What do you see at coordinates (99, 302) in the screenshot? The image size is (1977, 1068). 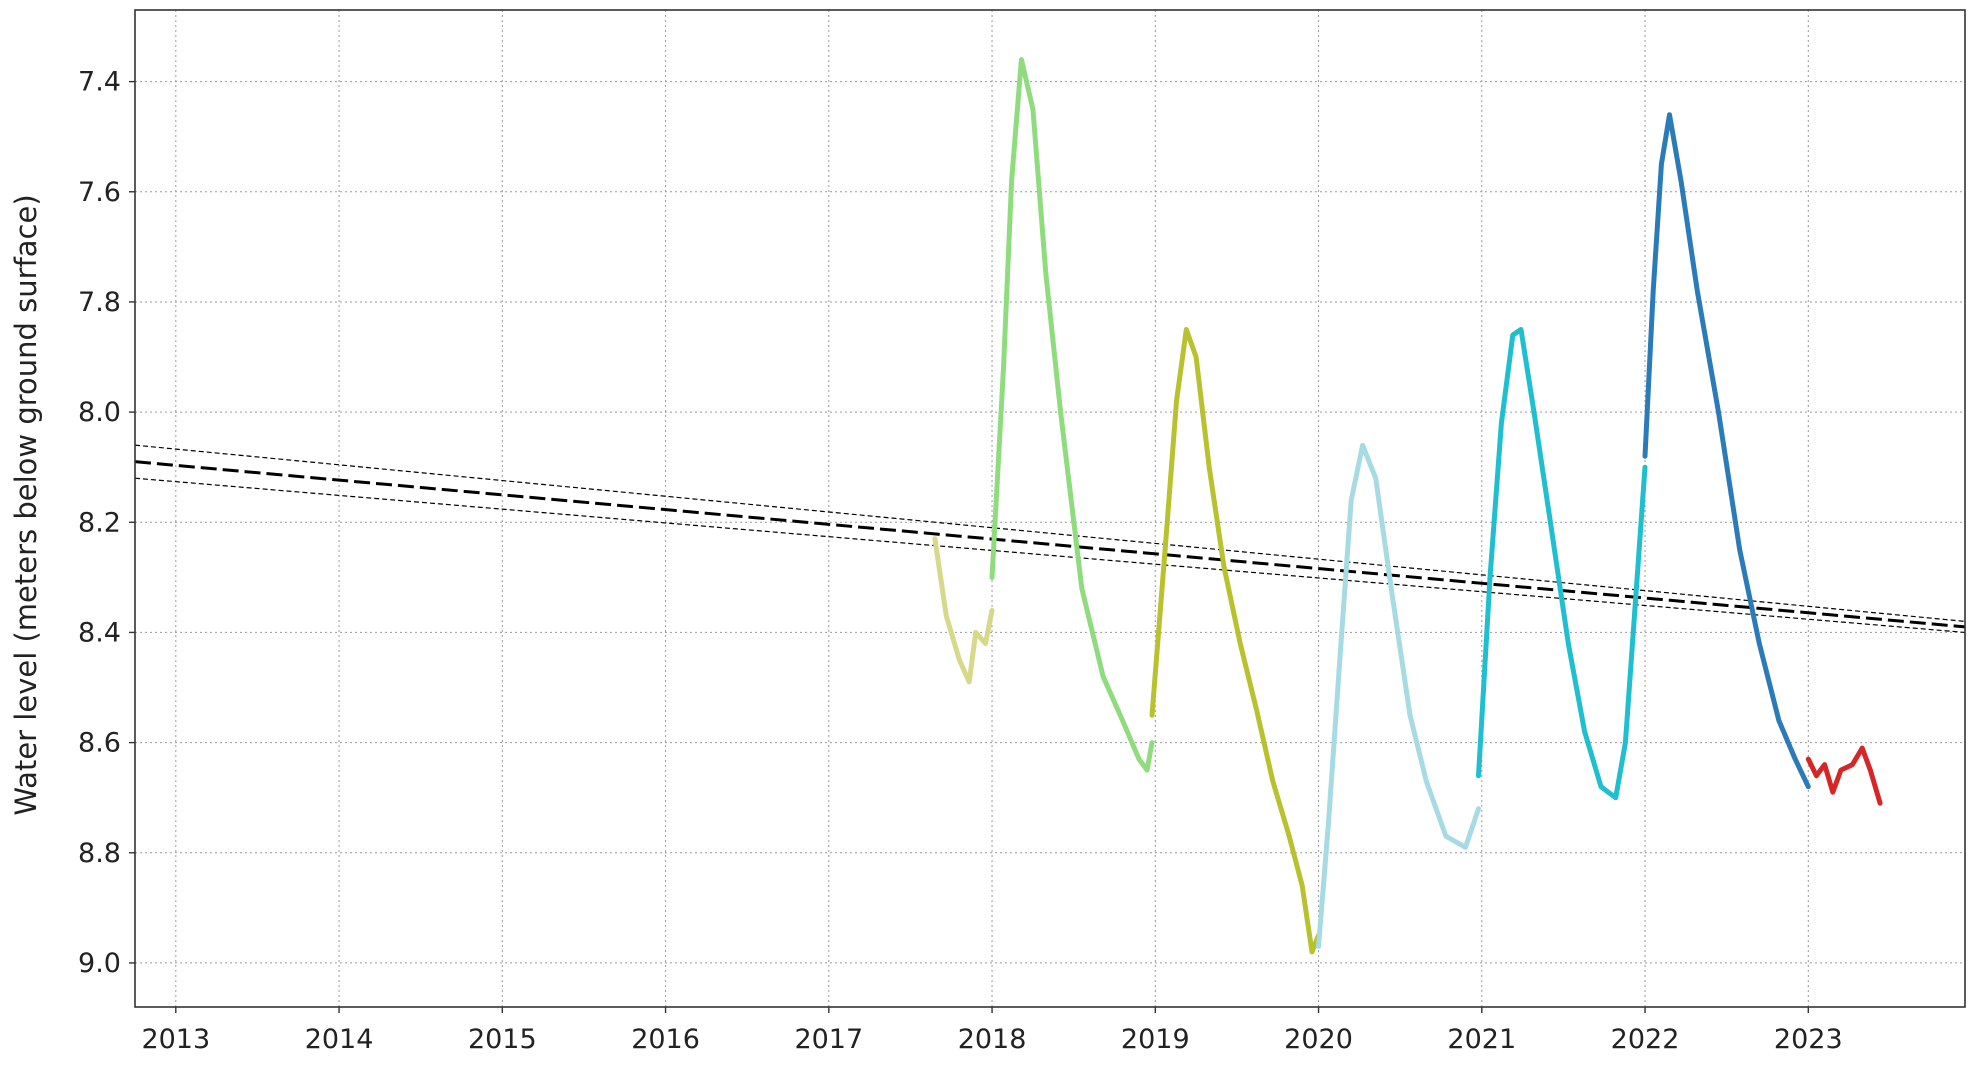 I see `y-tick-label: 7.8` at bounding box center [99, 302].